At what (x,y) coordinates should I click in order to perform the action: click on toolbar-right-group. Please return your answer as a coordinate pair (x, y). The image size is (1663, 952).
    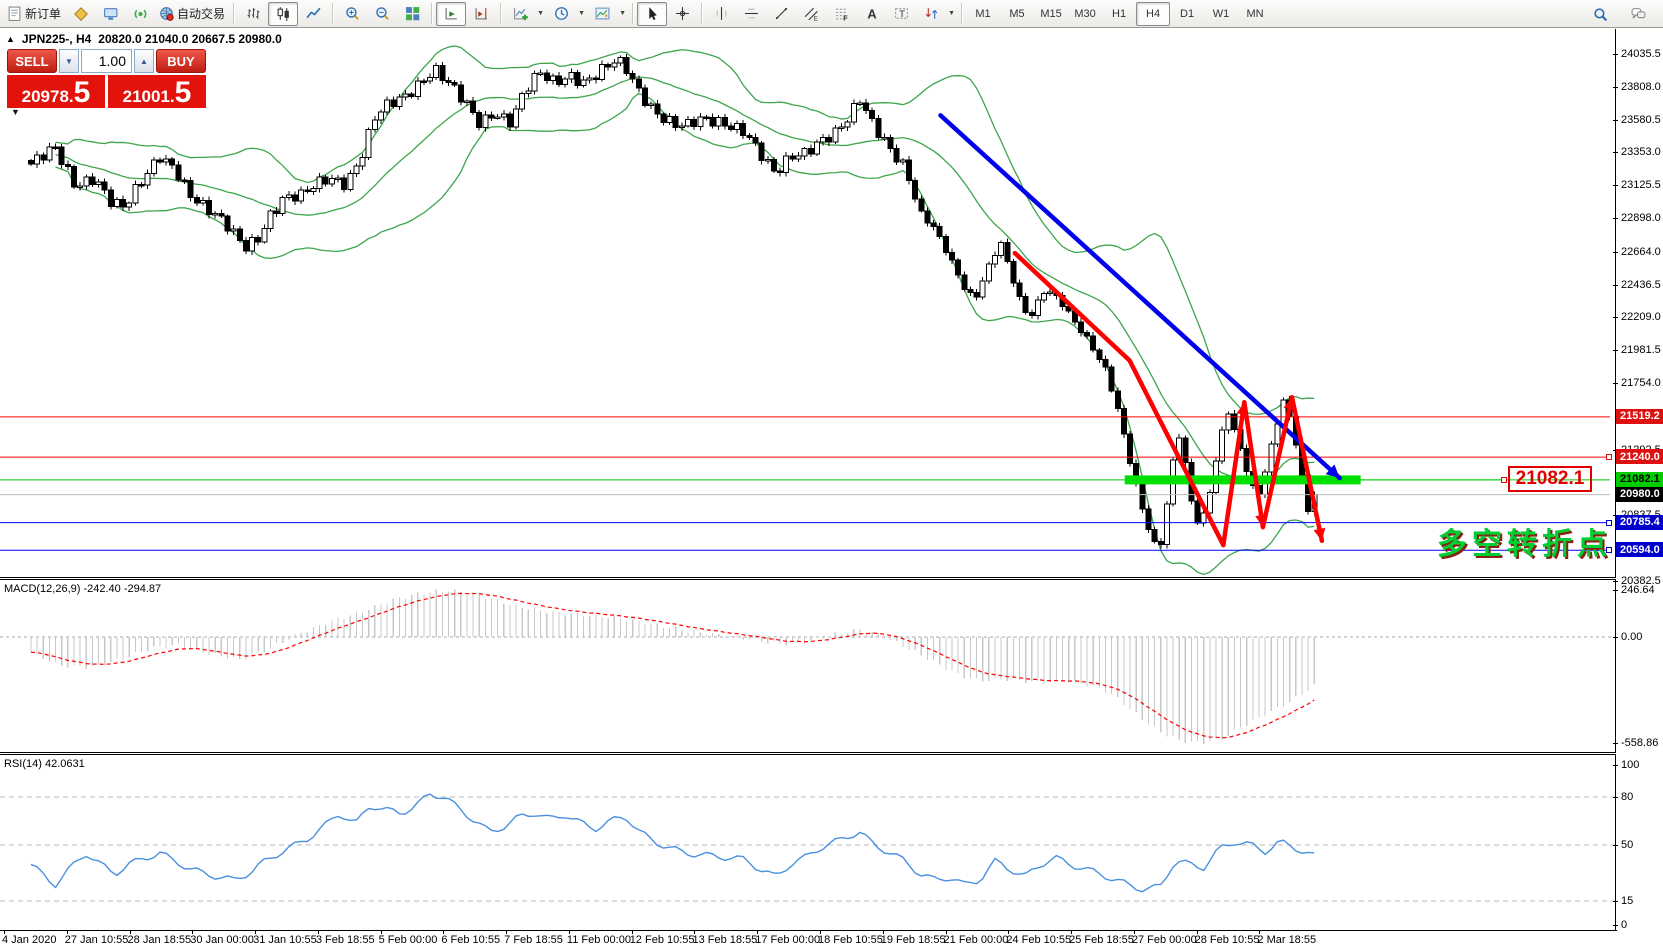
    Looking at the image, I should click on (1619, 14).